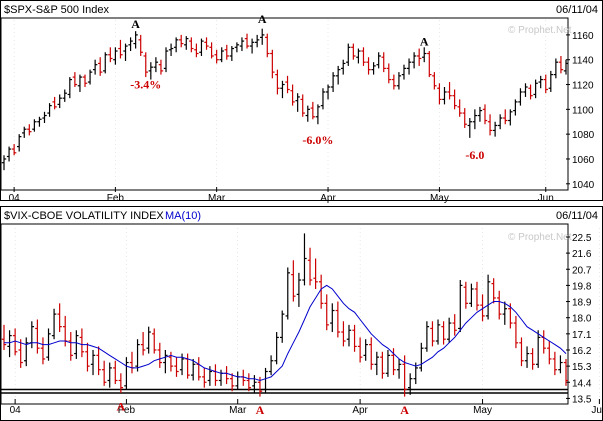  Describe the element at coordinates (439, 198) in the screenshot. I see `spx-xtick-label: May` at that location.